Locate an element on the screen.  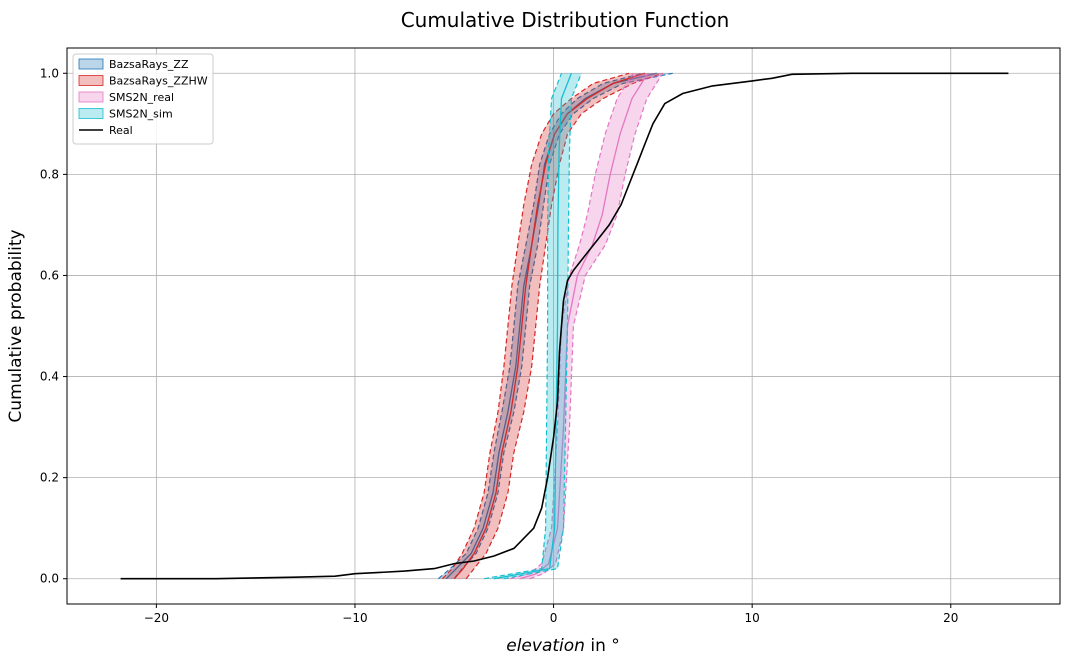
y-tick-label: 1.0 is located at coordinates (49, 73).